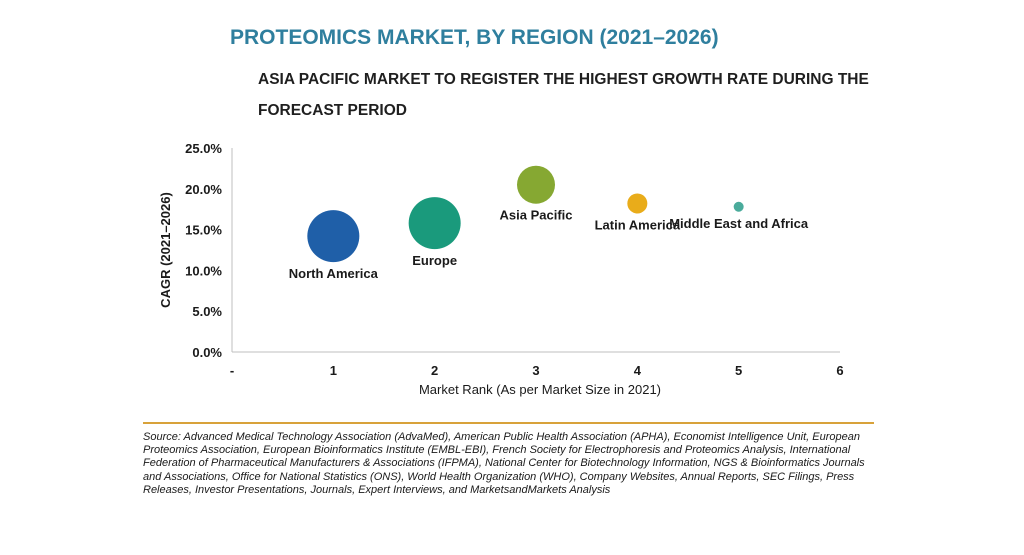 The width and height of the screenshot is (1024, 555). I want to click on y-tick-label: 15.0%, so click(203, 230).